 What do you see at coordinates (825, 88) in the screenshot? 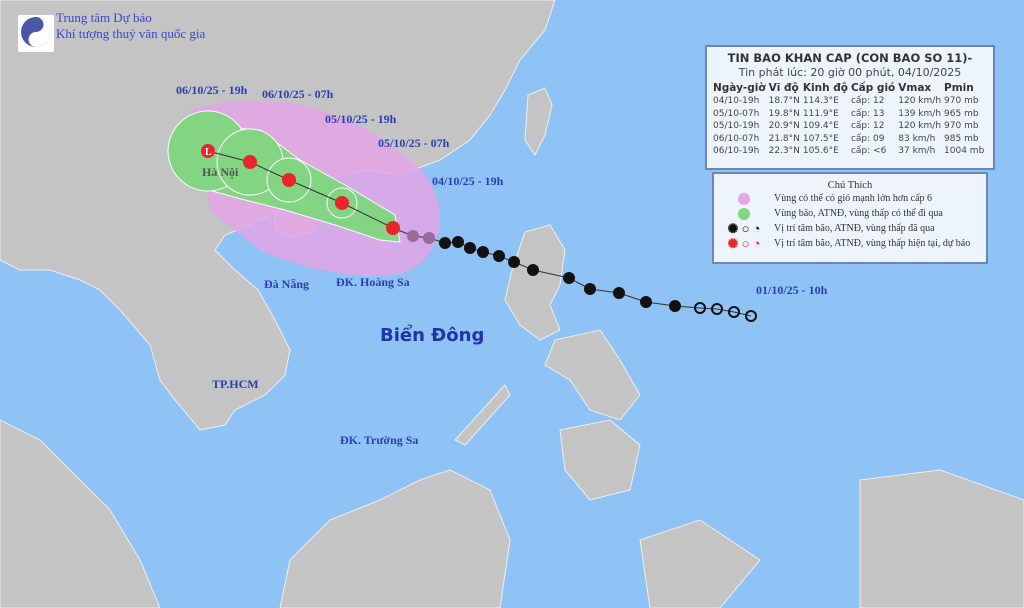
I see `column-header: Kinh độ` at bounding box center [825, 88].